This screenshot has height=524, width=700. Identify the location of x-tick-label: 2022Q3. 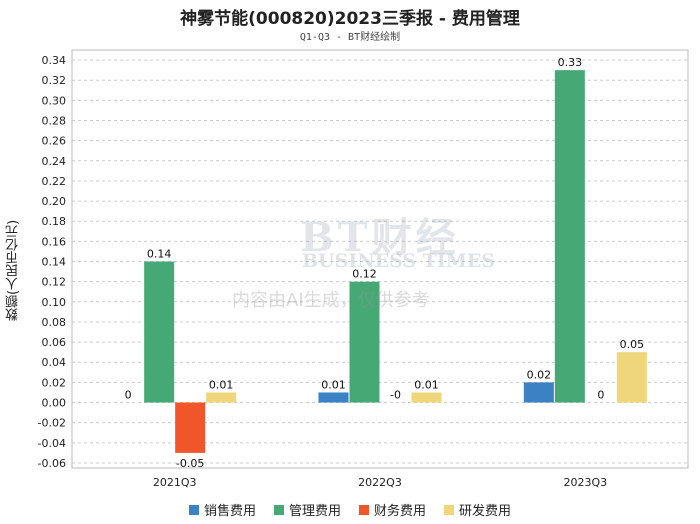
(380, 482).